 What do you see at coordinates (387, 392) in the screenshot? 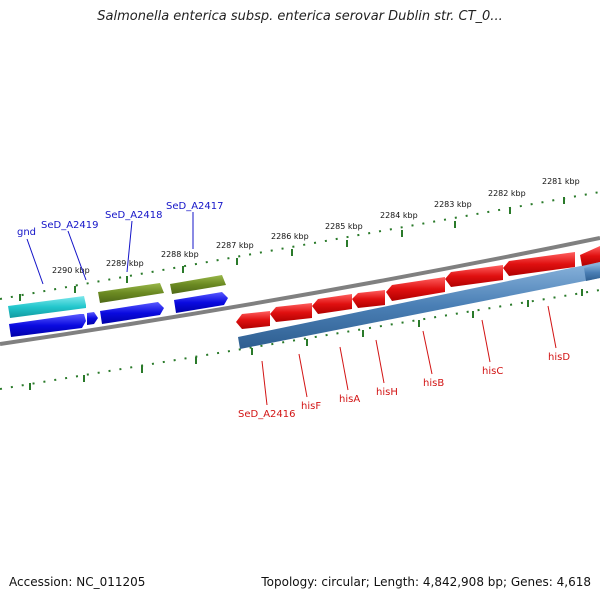
I see `gene-label: hisH` at bounding box center [387, 392].